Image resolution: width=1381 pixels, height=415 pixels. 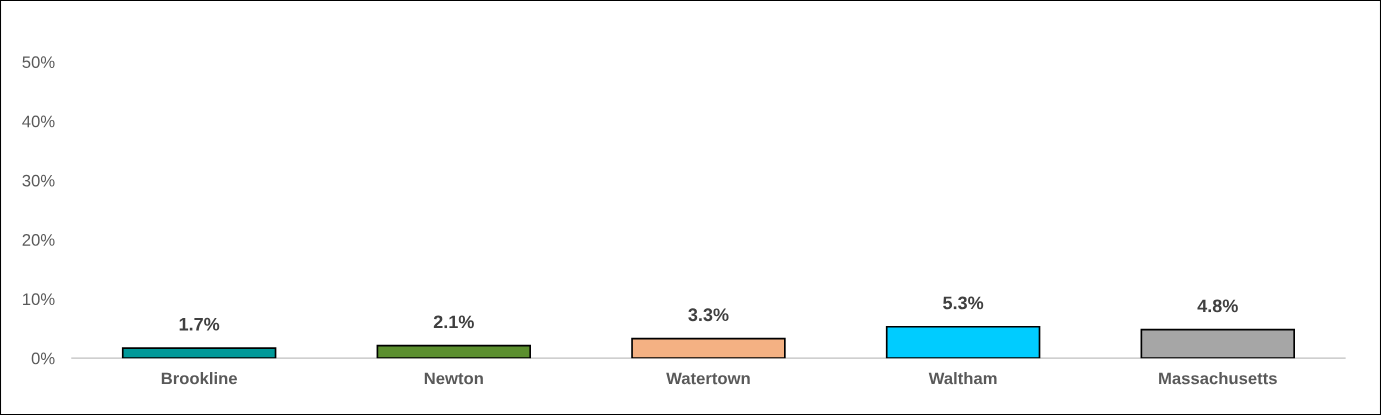 What do you see at coordinates (1218, 378) in the screenshot?
I see `x-tick-label: Massachusetts` at bounding box center [1218, 378].